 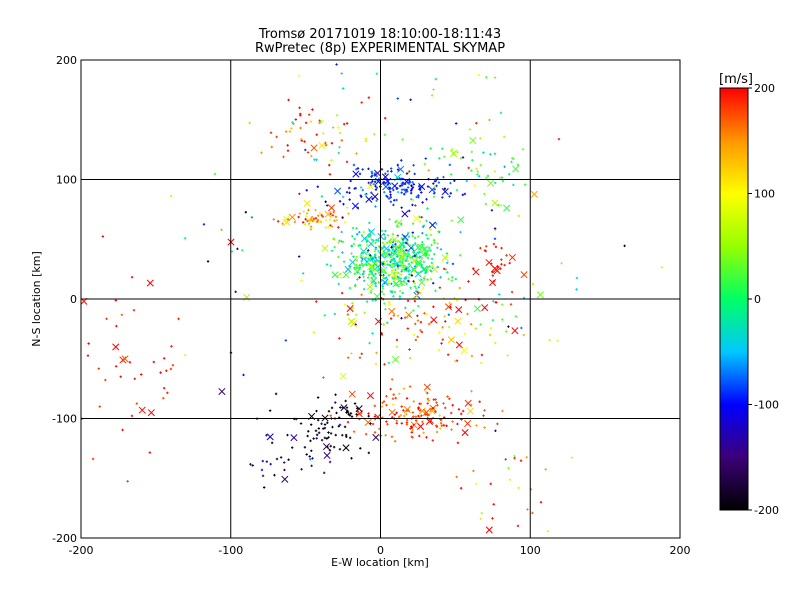 What do you see at coordinates (530, 550) in the screenshot?
I see `x-tick-label: 100` at bounding box center [530, 550].